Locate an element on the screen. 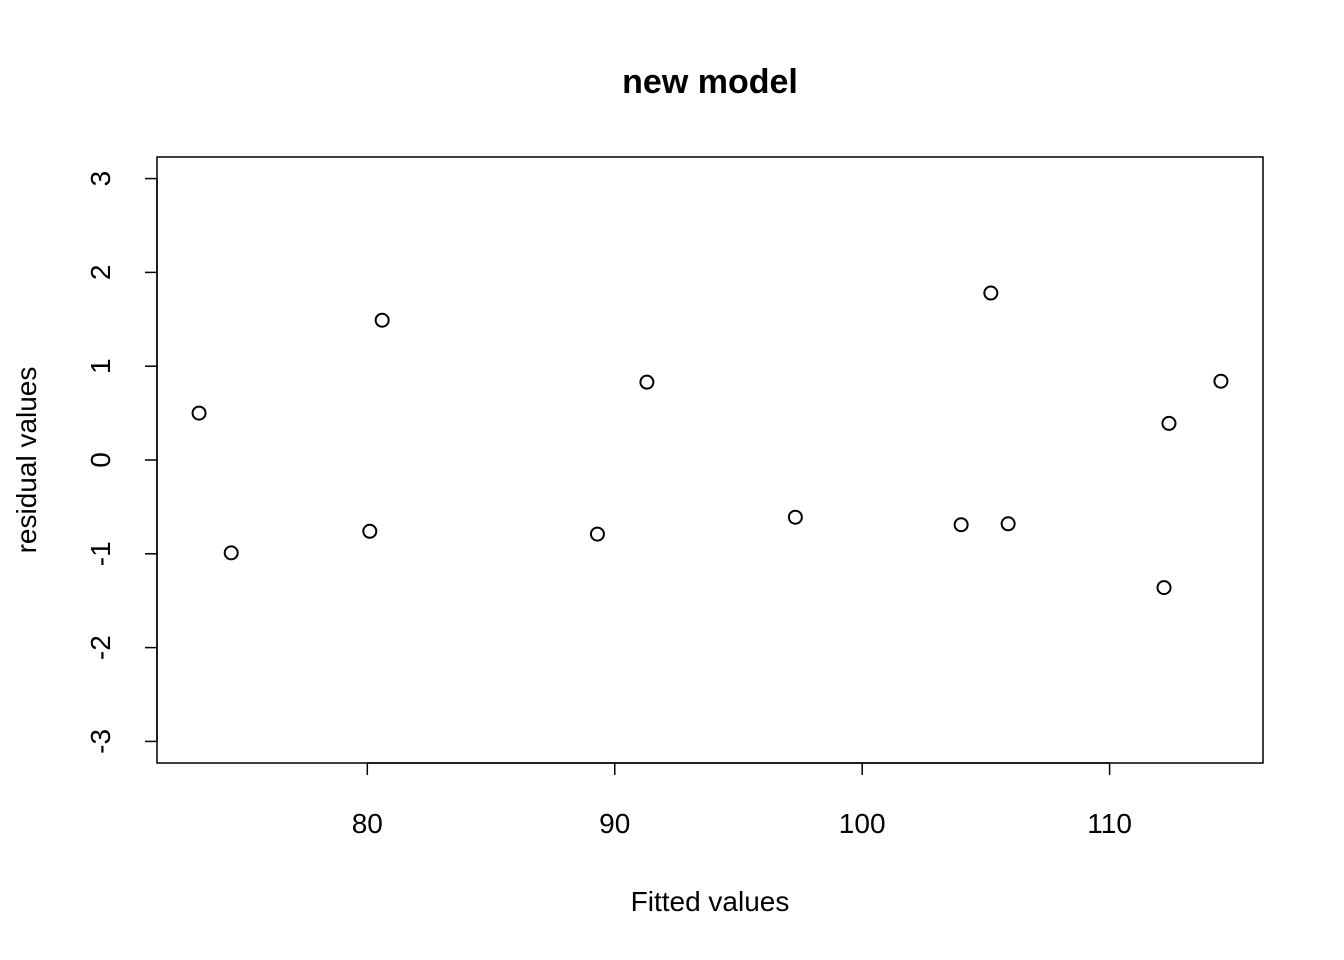  y-axis-label: residual values is located at coordinates (26, 460).